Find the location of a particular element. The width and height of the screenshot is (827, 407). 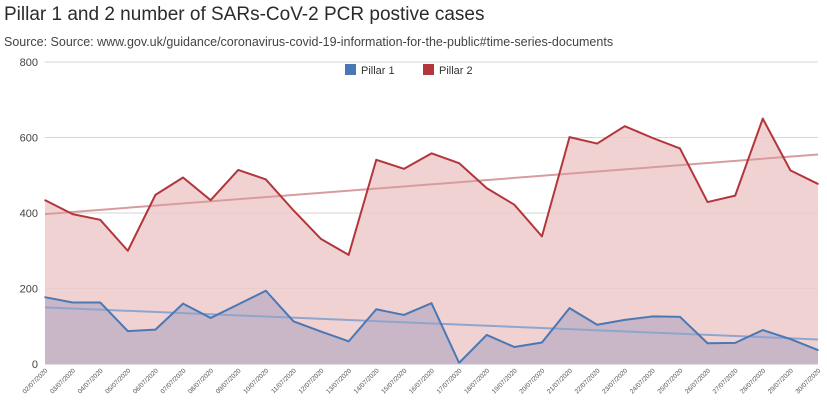

y-tick-label: 200 is located at coordinates (29, 290).